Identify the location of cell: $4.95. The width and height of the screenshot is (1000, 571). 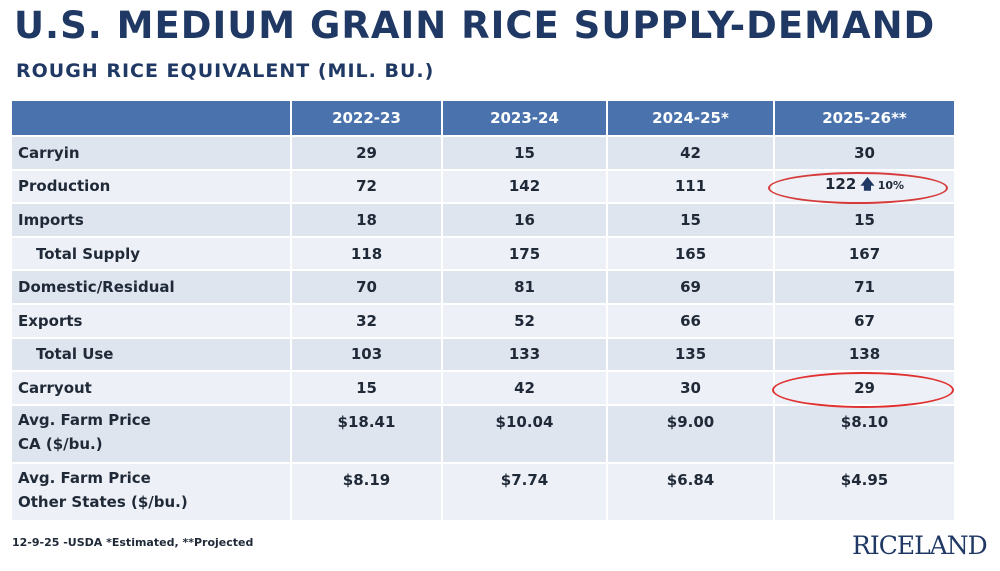
(864, 490).